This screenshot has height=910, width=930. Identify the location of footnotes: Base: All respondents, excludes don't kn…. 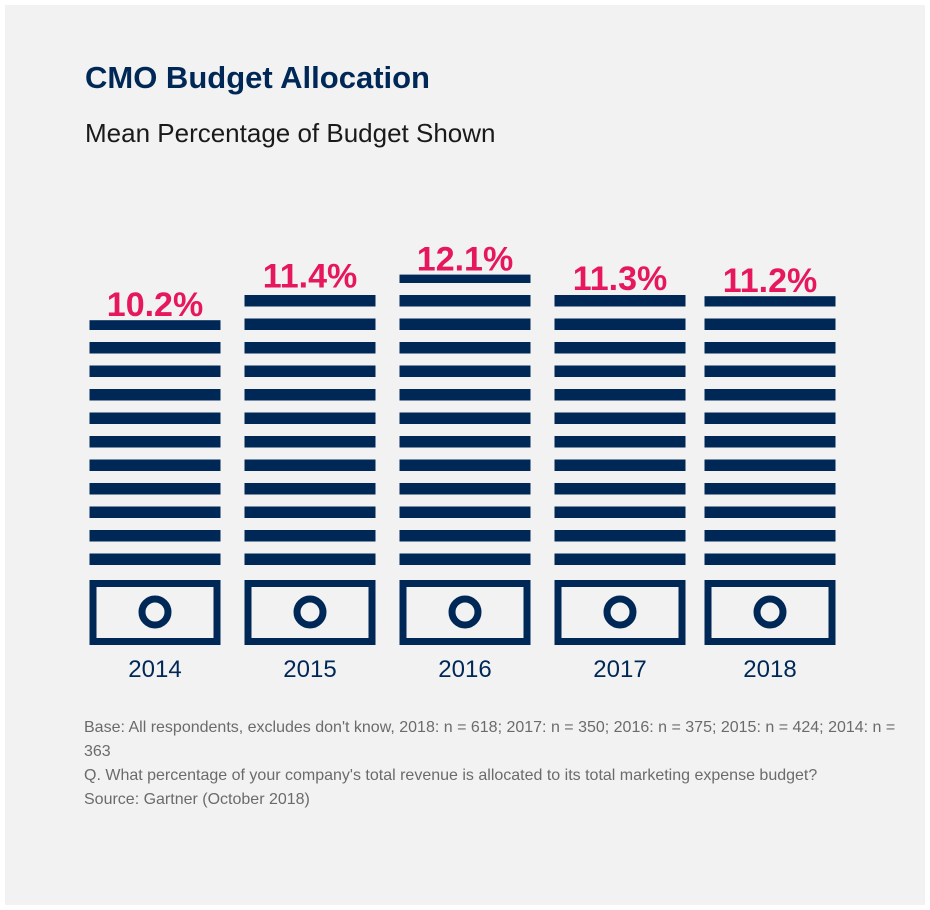
(491, 764).